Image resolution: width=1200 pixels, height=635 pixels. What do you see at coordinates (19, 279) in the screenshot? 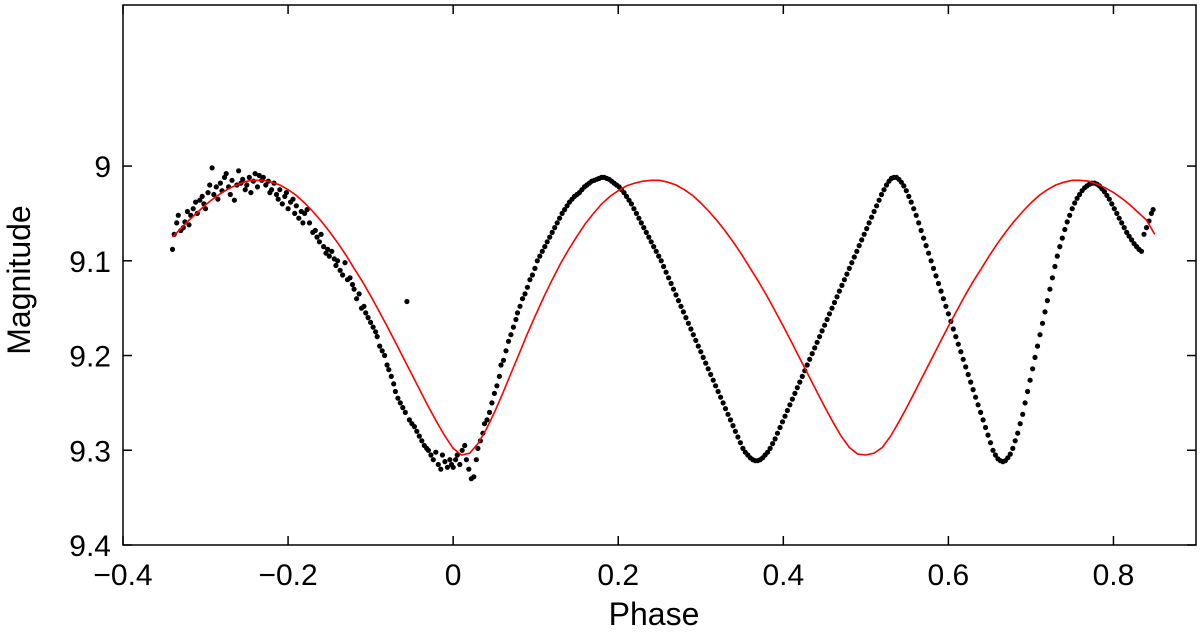
I see `y-axis-label: Magnitude` at bounding box center [19, 279].